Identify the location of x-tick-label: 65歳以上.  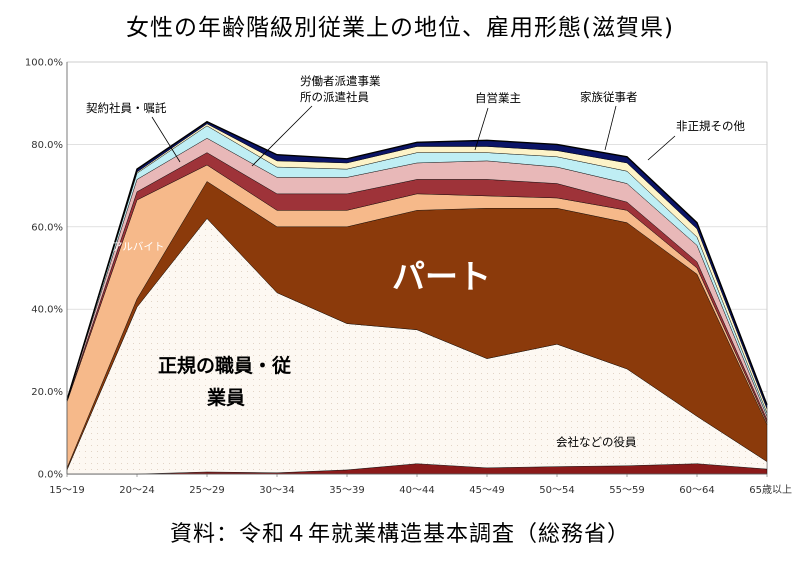
(770, 490).